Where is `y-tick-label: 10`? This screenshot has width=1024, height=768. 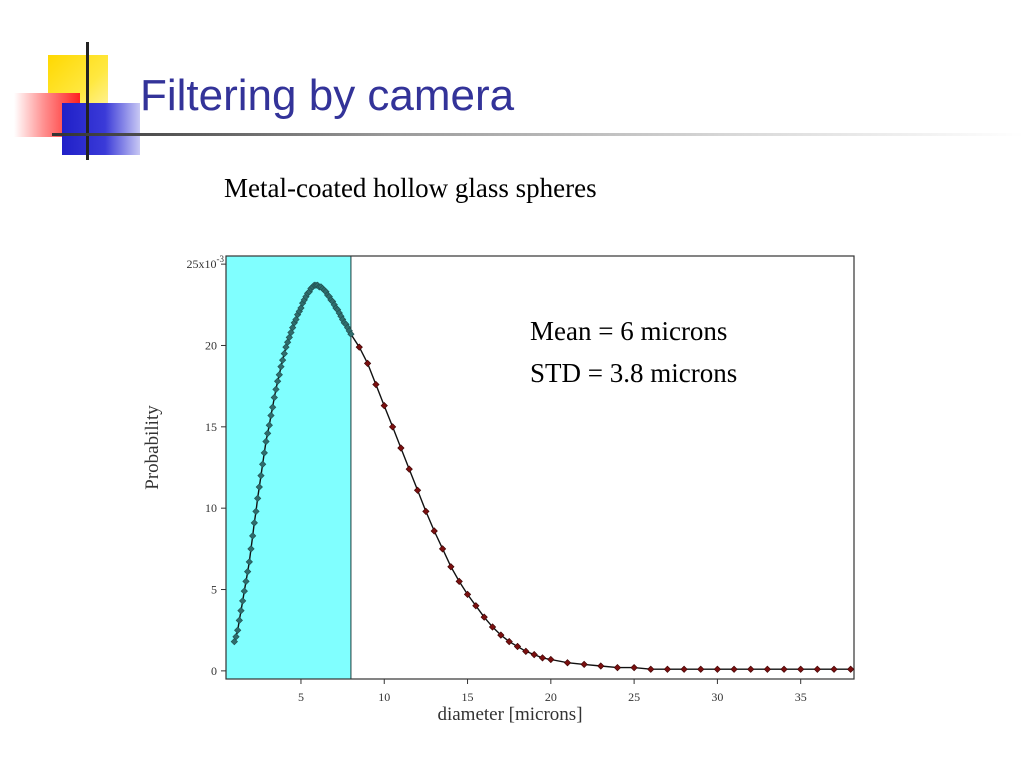
y-tick-label: 10 is located at coordinates (211, 508).